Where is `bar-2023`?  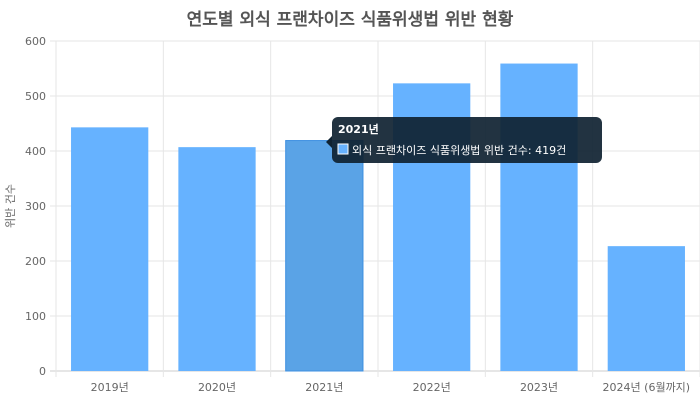
bar-2023 is located at coordinates (539, 217).